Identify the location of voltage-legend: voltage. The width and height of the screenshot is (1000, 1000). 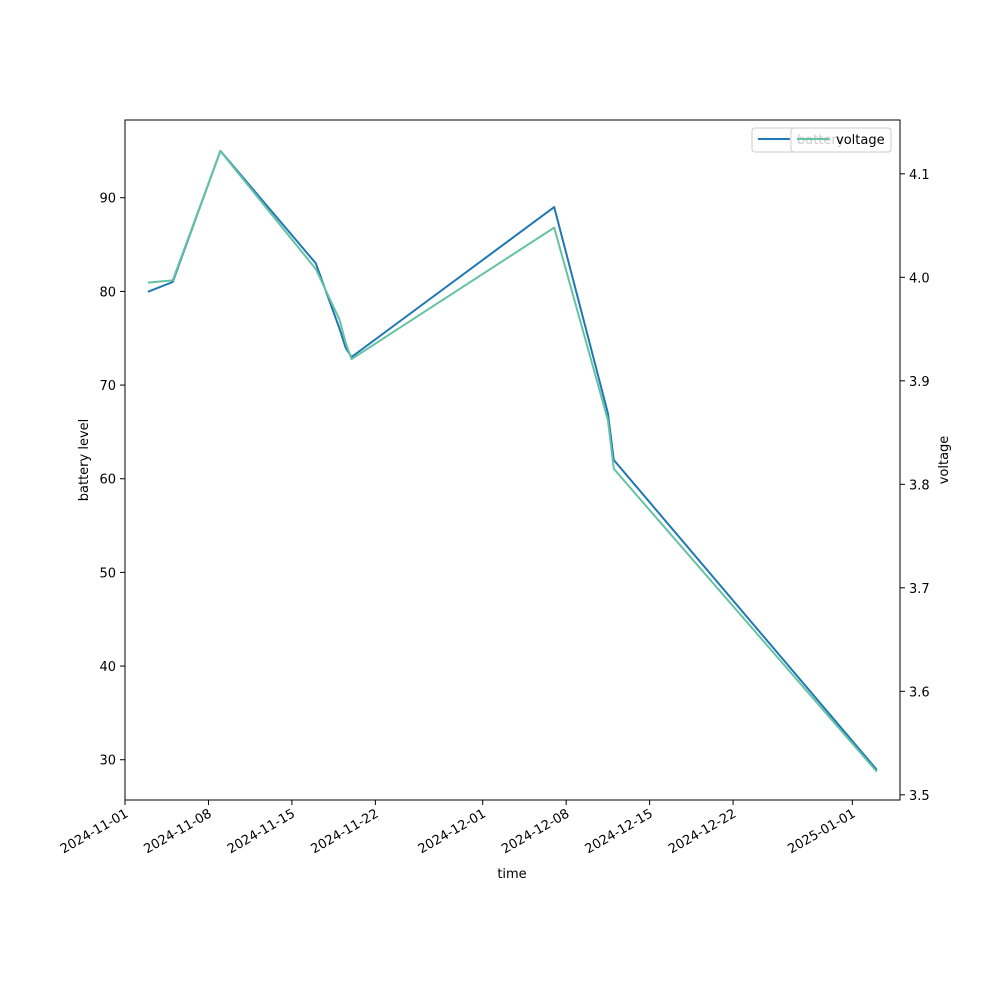
(841, 140).